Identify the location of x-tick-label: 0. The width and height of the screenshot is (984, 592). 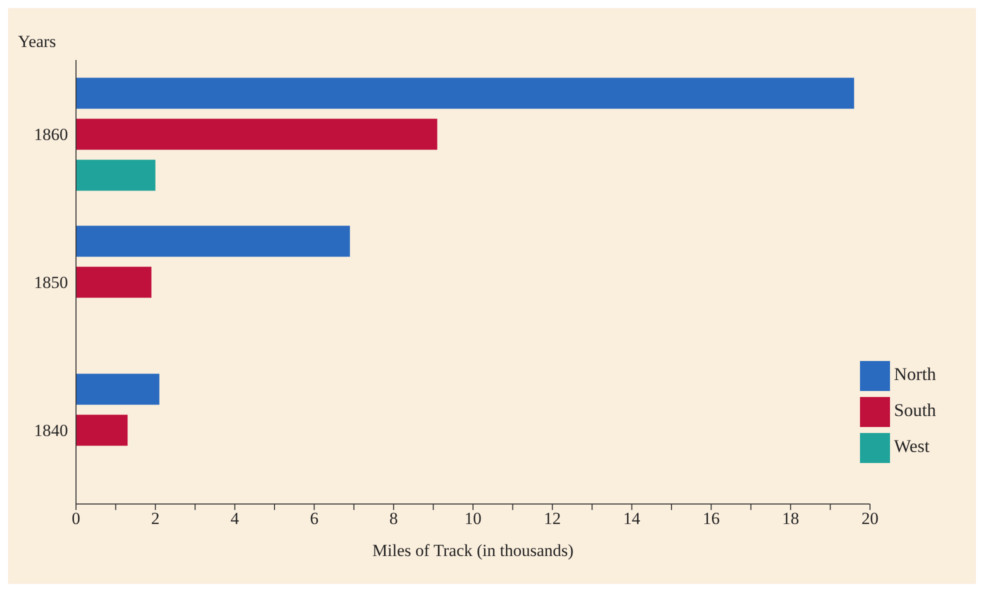
(76, 518).